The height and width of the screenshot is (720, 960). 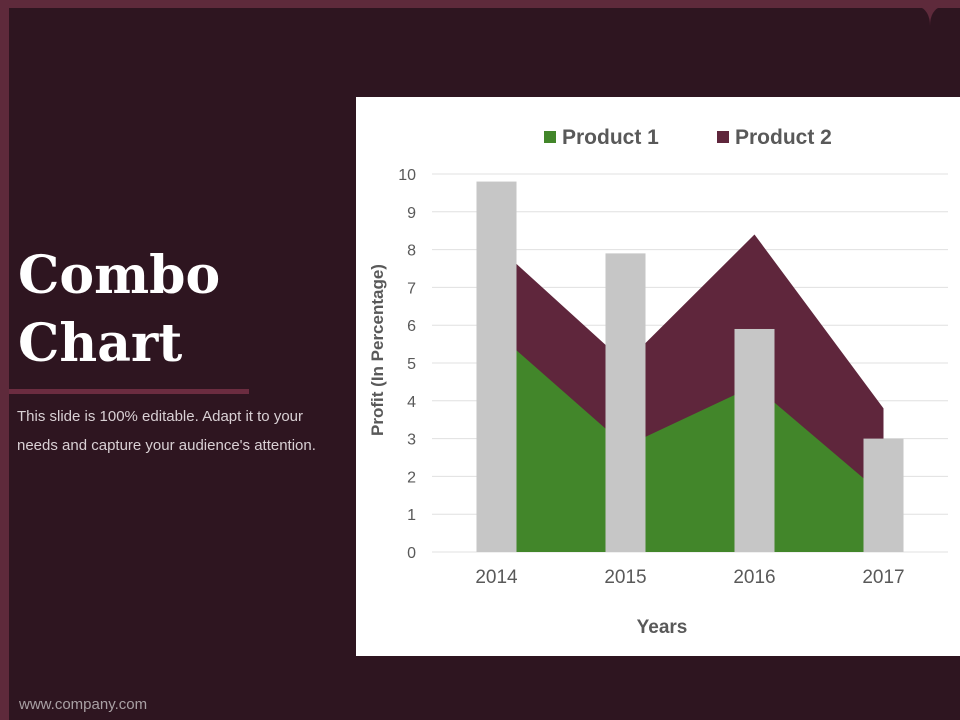 I want to click on slide-title-line2: Chart, so click(x=100, y=343).